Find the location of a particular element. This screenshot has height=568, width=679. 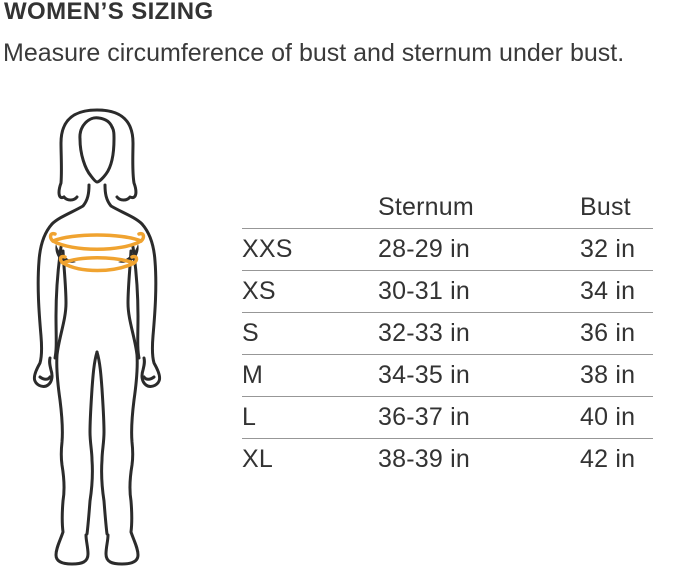

inner-arm-right is located at coordinates (136, 302).